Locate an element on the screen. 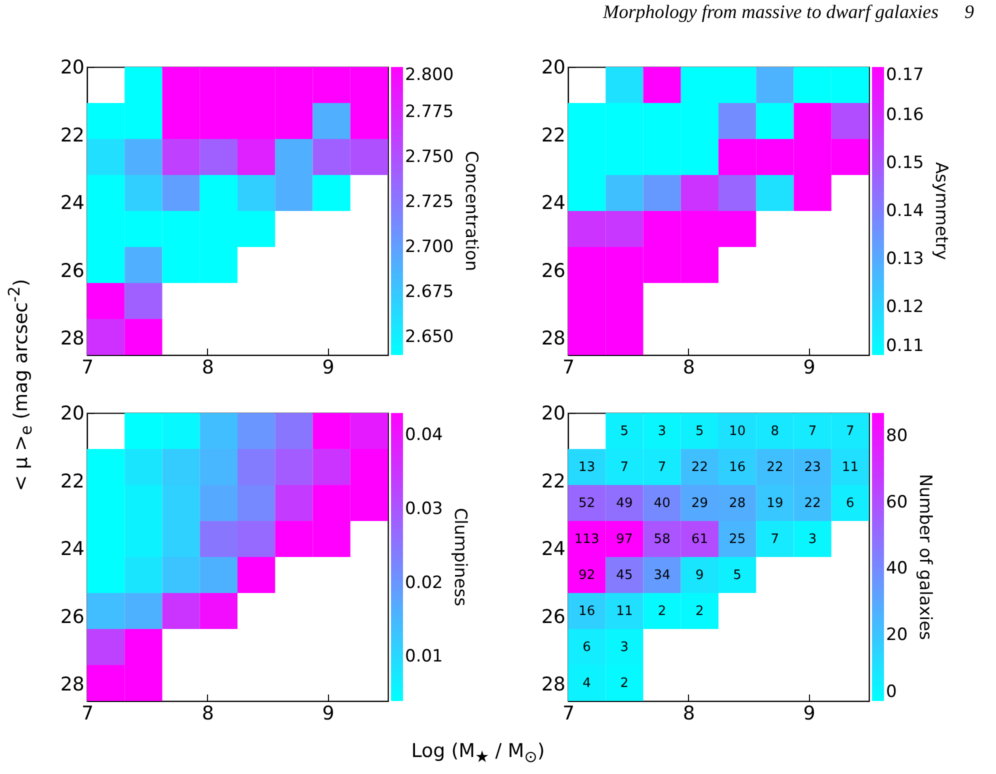  color-bar-title: Asymmetry is located at coordinates (941, 211).